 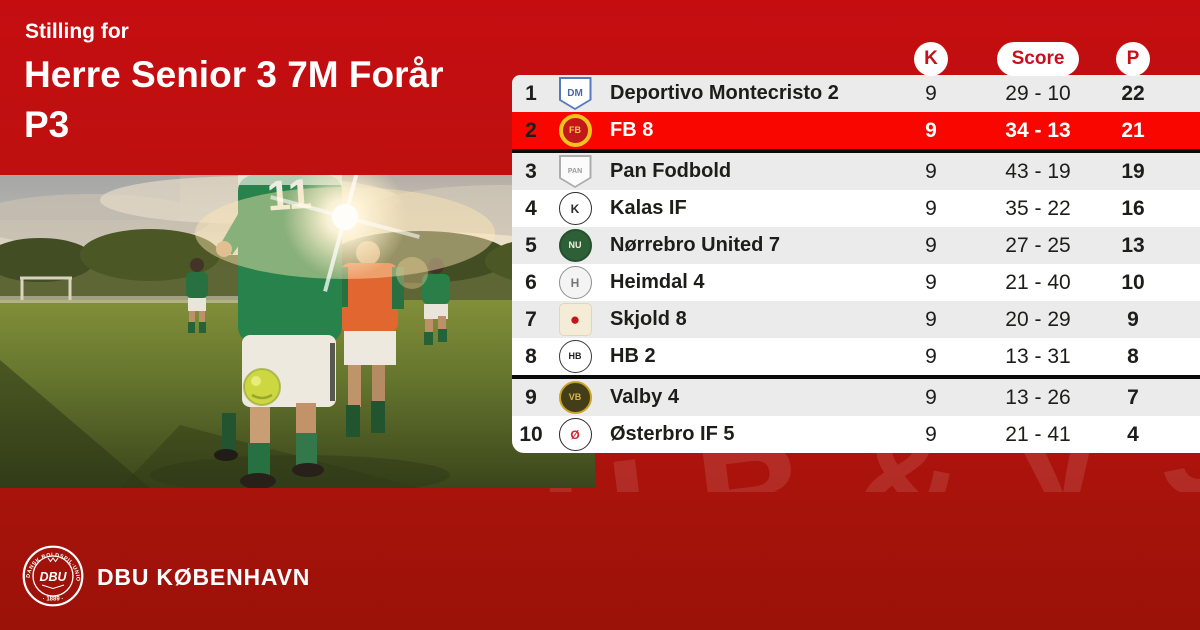 What do you see at coordinates (856, 130) in the screenshot?
I see `table-row: 2 FB FB 8 9 34 - 13 21` at bounding box center [856, 130].